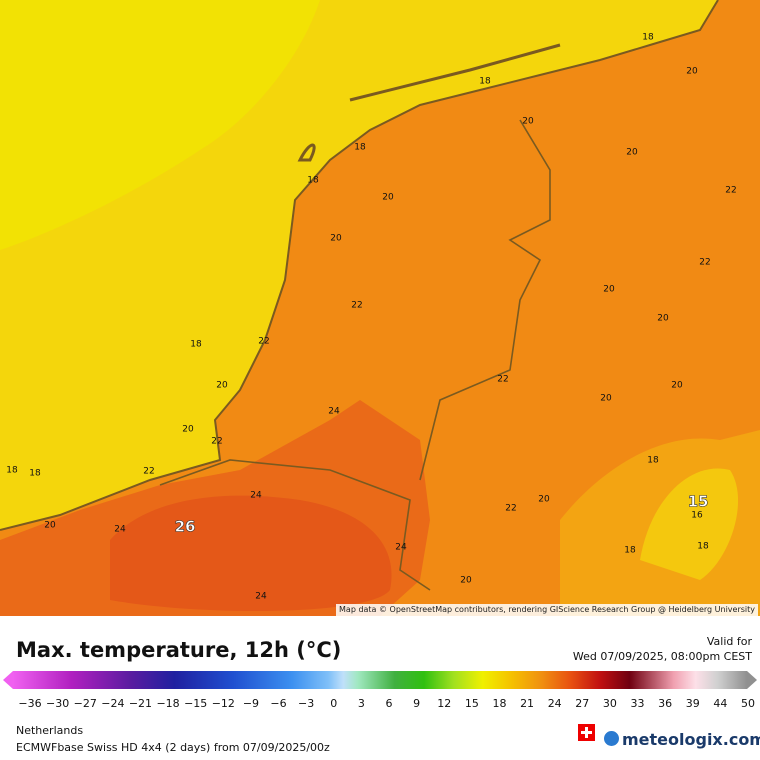  I want to click on colorbar-tick-label: 33, so click(637, 703).